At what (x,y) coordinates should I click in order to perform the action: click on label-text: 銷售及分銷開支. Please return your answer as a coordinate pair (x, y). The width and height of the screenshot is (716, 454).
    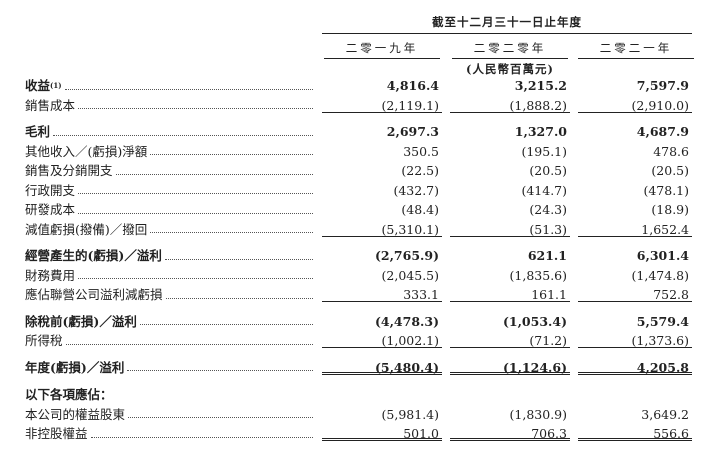
    Looking at the image, I should click on (69, 170).